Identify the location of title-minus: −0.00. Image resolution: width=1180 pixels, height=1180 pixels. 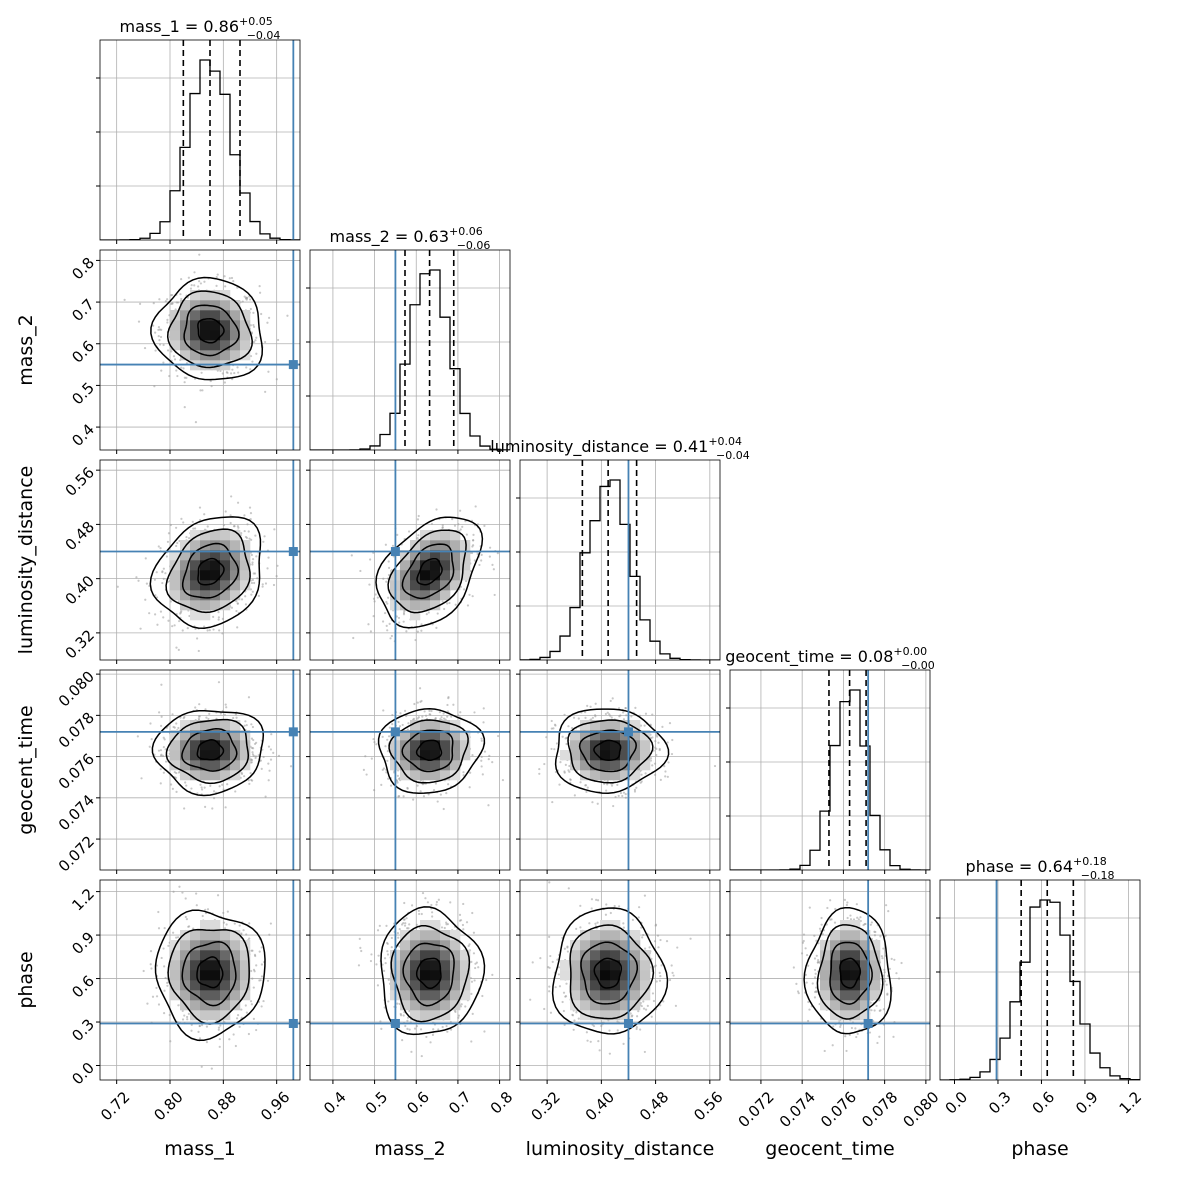
(918, 665).